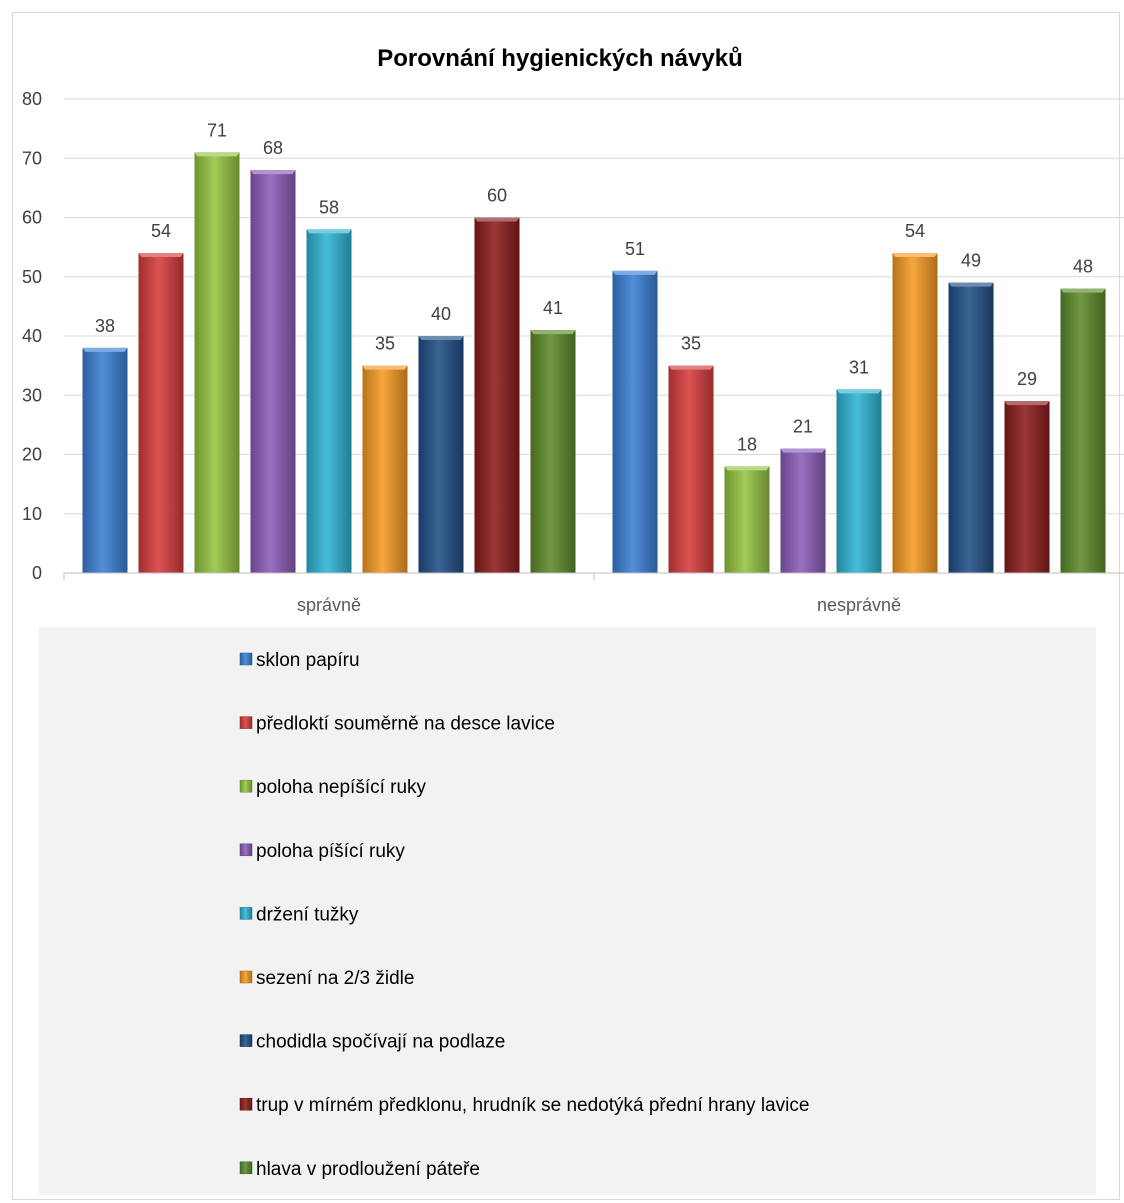 The width and height of the screenshot is (1124, 1203). I want to click on y-axis-ticks: 0 10 20 30 40 50 60 70 80, so click(32, 336).